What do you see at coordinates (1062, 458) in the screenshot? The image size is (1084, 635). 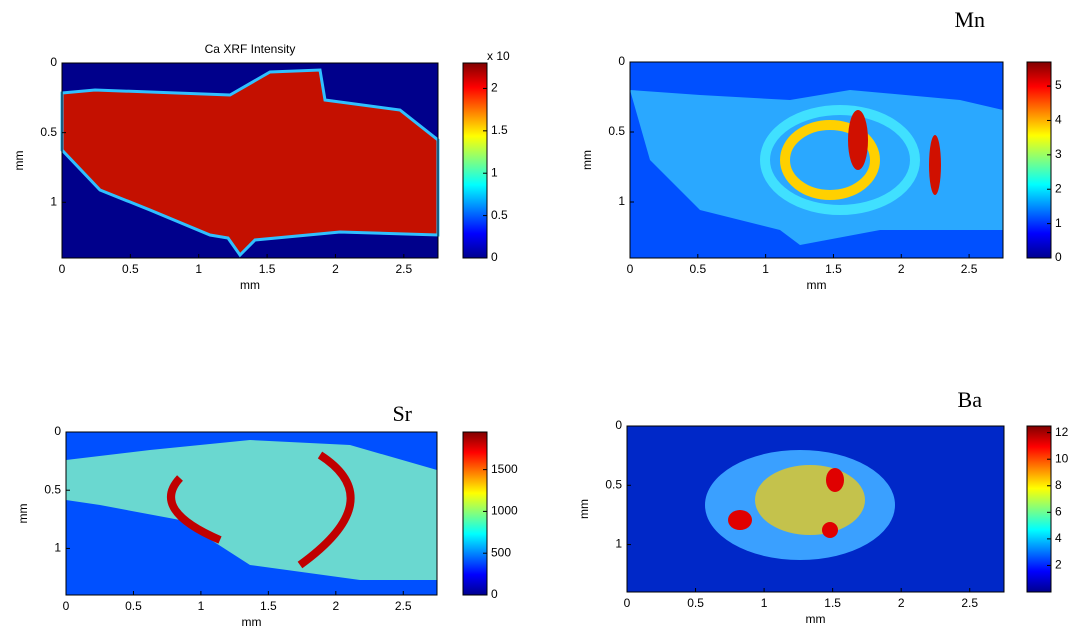 I see `colorbar-tick-label: 10` at bounding box center [1062, 458].